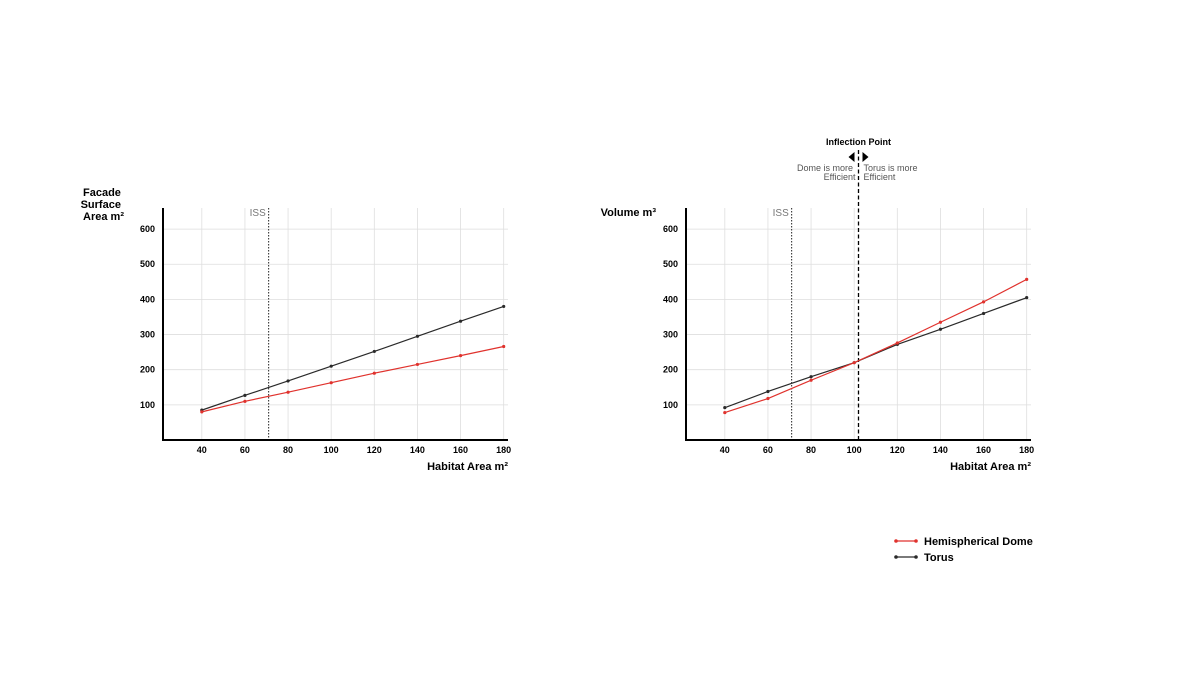  Describe the element at coordinates (102, 193) in the screenshot. I see `y-axis-label-line: Facade` at that location.